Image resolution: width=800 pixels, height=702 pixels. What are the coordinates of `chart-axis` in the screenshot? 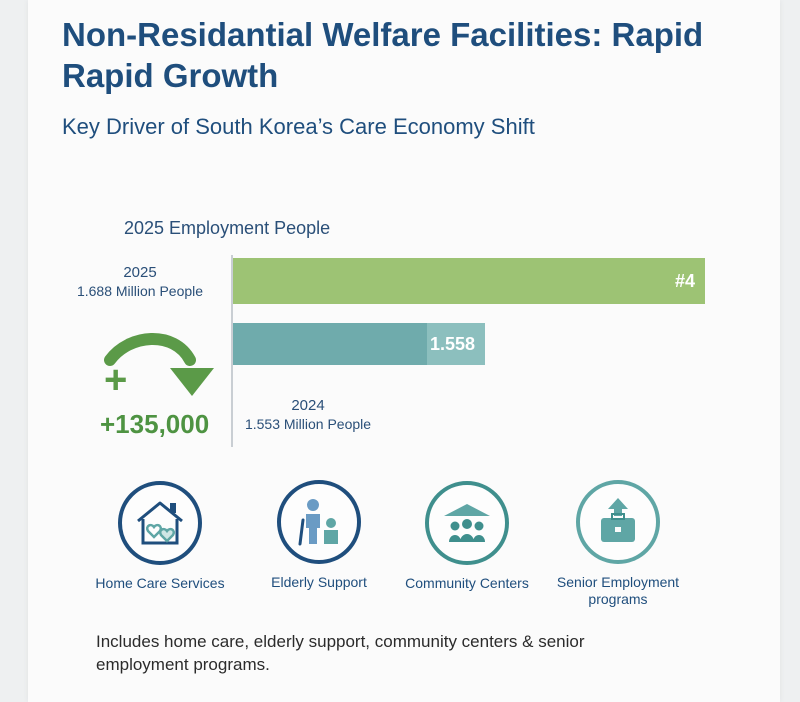 It's located at (232, 351).